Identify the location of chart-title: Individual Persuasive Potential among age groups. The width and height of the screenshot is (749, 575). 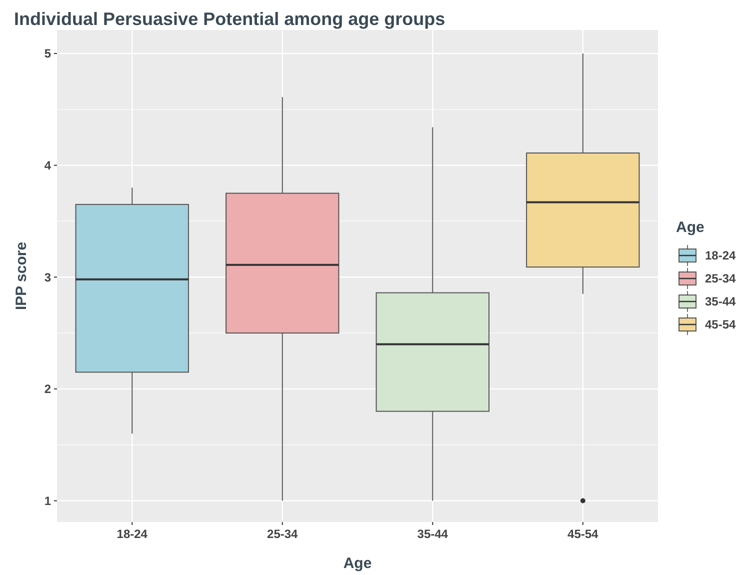
(230, 19).